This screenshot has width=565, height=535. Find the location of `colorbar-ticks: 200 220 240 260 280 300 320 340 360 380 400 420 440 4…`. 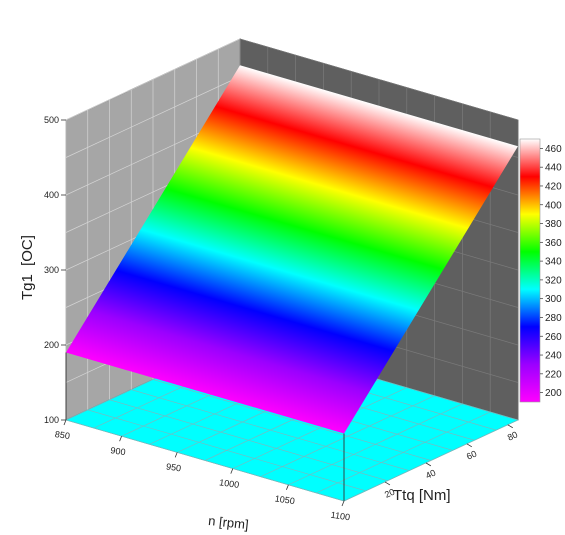

colorbar-ticks: 200 220 240 260 280 300 320 340 360 380 400 420 440 4… is located at coordinates (551, 271).